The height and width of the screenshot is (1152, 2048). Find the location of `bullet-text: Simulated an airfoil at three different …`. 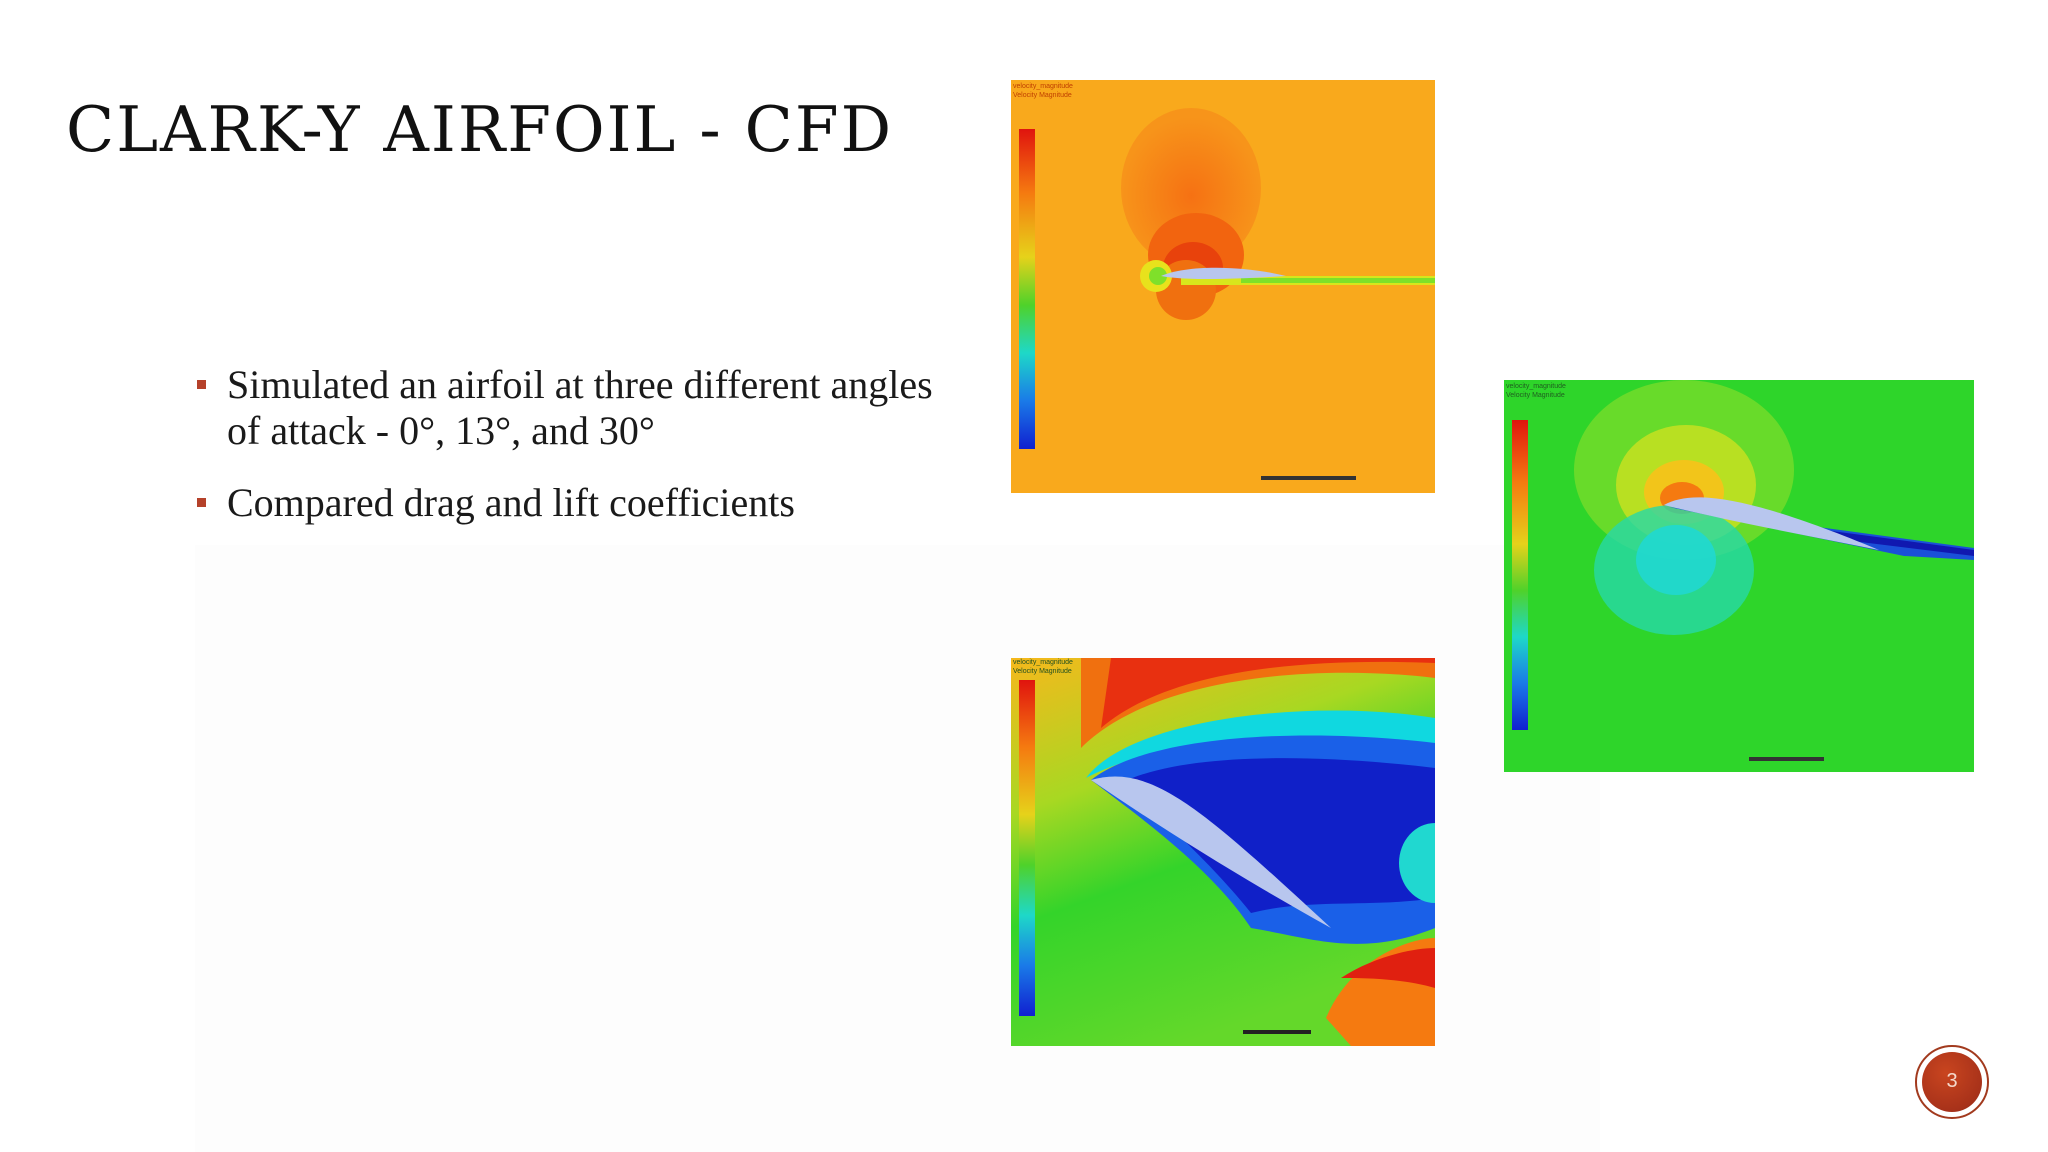

bullet-text: Simulated an airfoil at three different … is located at coordinates (580, 407).